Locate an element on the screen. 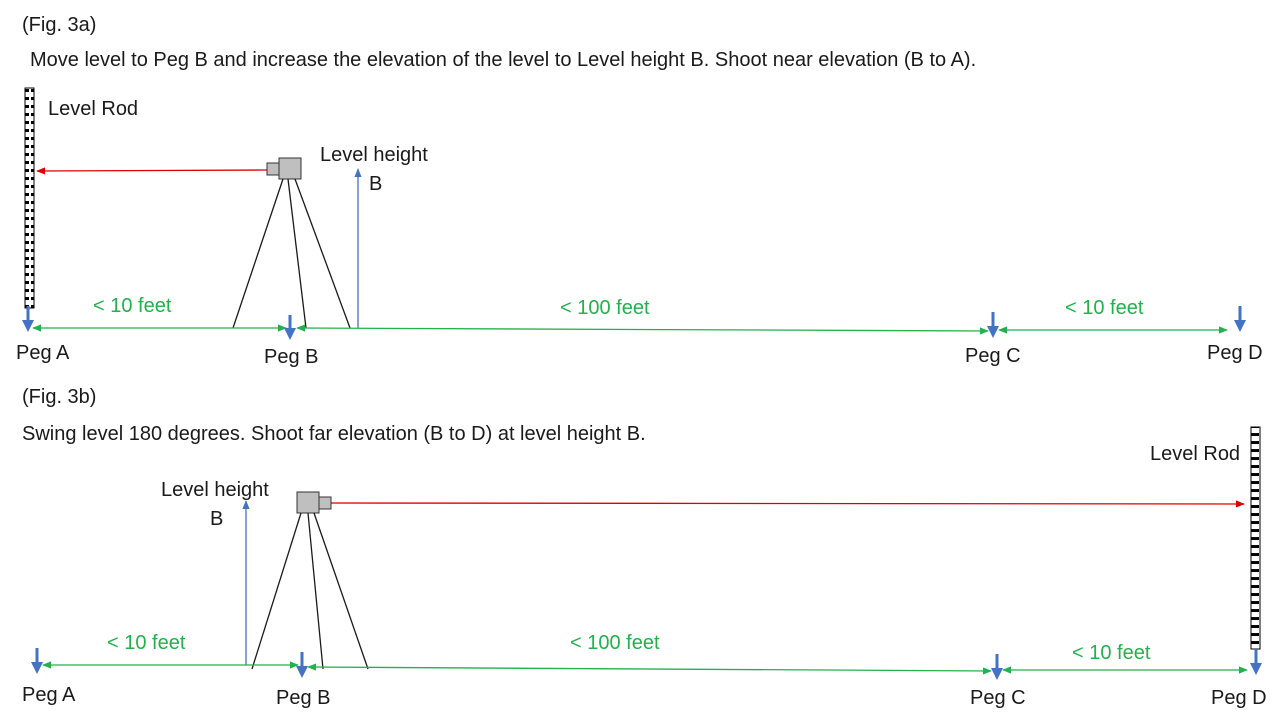  tripod-b is located at coordinates (310, 591).